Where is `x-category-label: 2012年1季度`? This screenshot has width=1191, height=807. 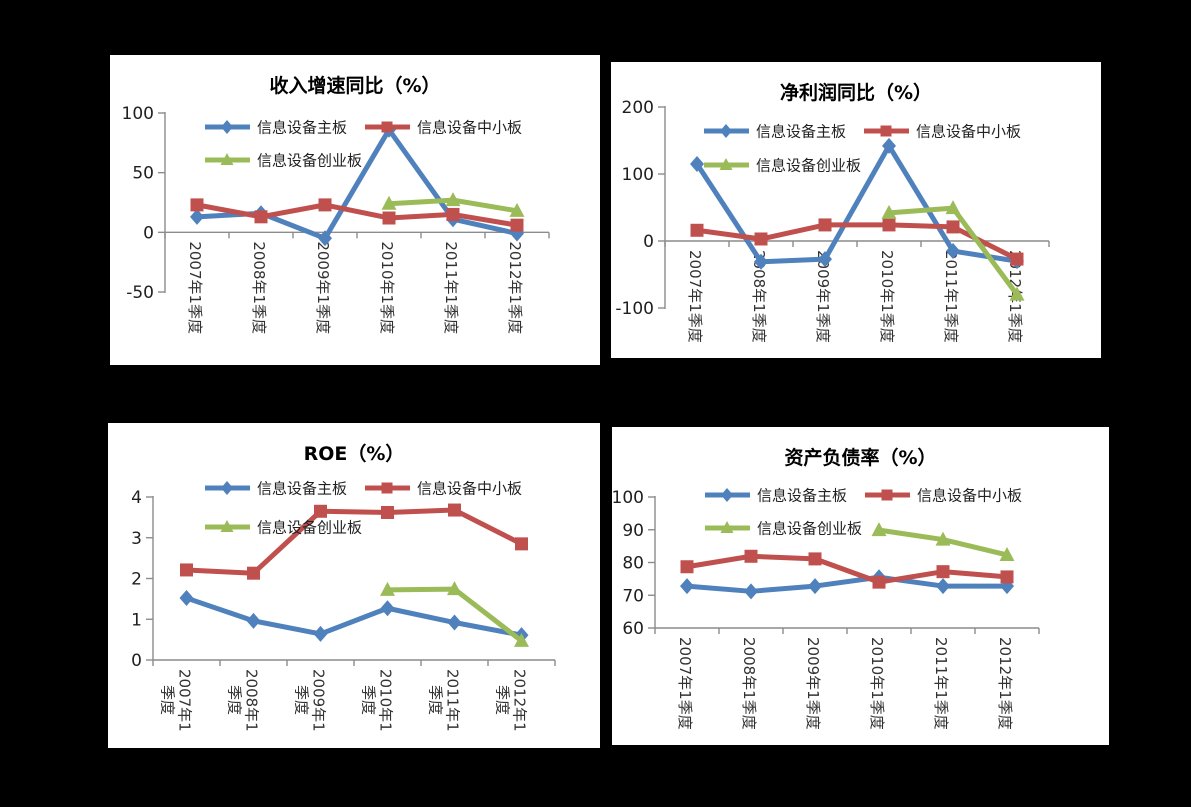
x-category-label: 2012年1季度 is located at coordinates (511, 700).